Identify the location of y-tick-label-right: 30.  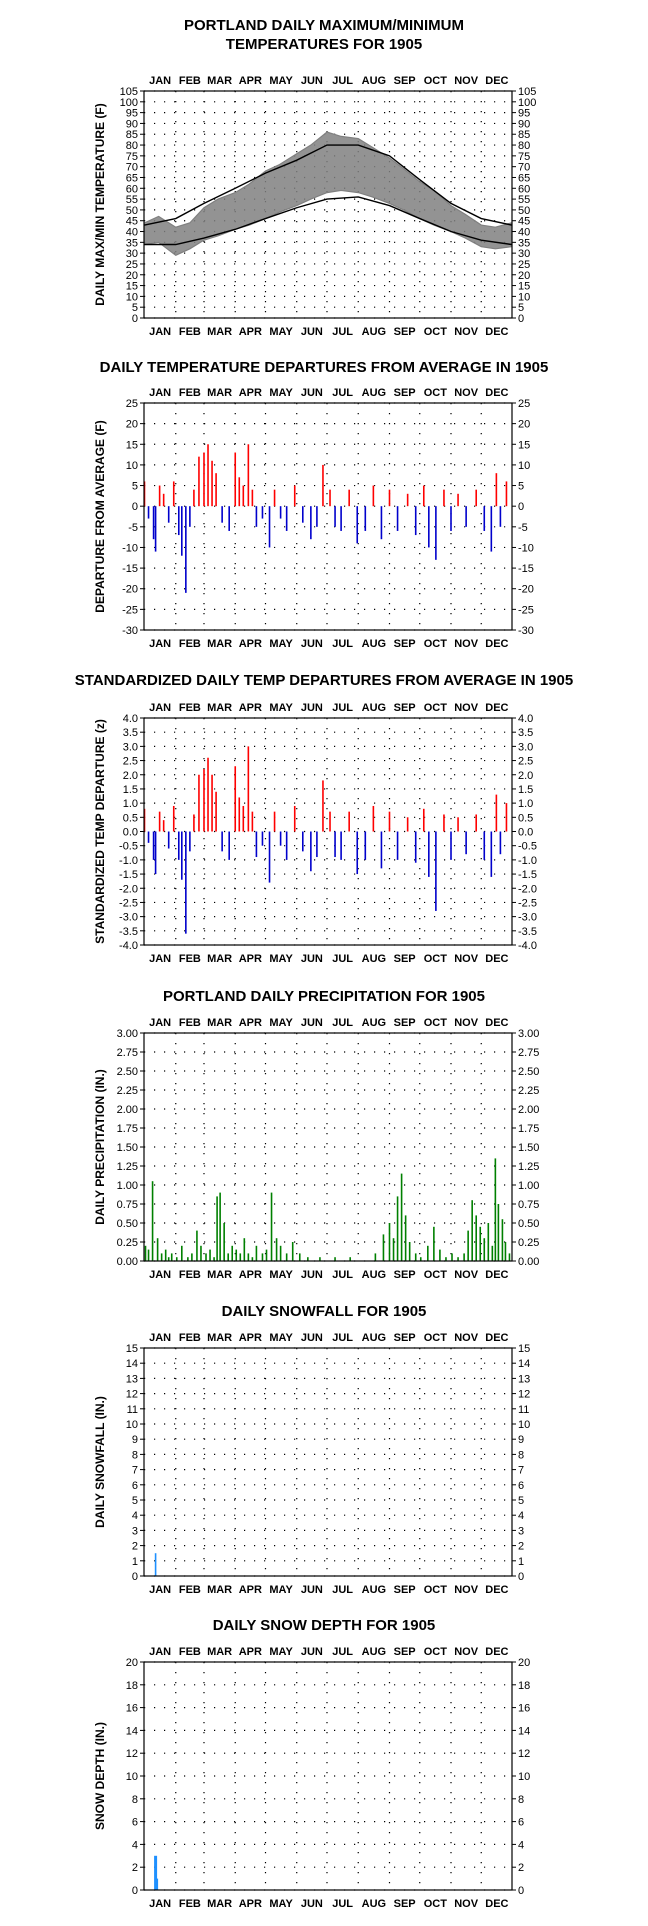
(524, 254).